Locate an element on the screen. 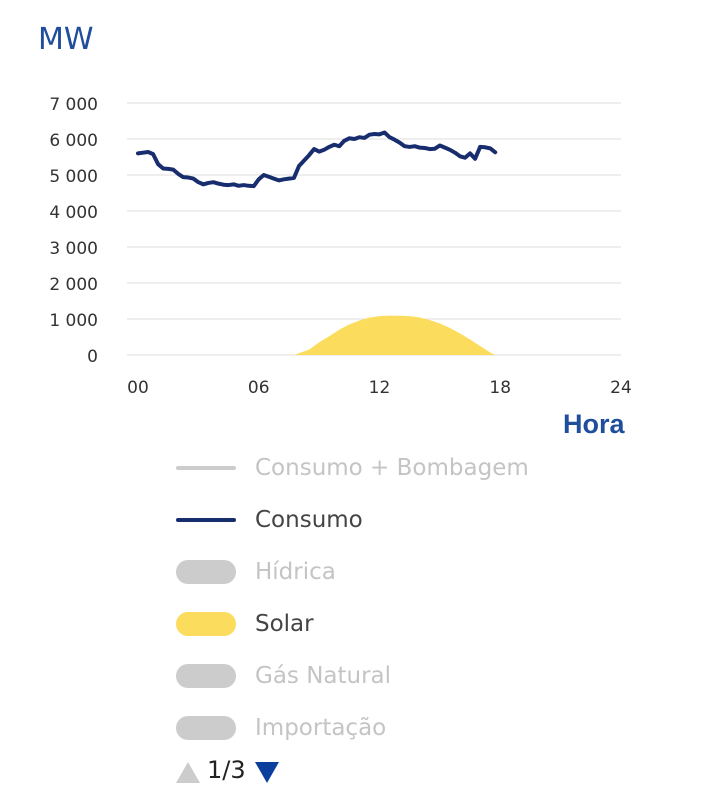  legend-label: Importação is located at coordinates (321, 728).